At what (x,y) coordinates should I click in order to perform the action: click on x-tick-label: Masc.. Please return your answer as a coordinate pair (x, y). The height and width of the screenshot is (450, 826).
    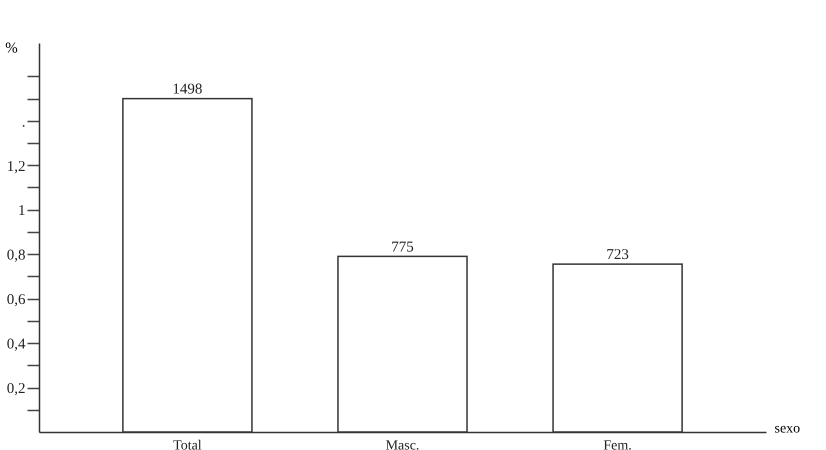
    Looking at the image, I should click on (403, 444).